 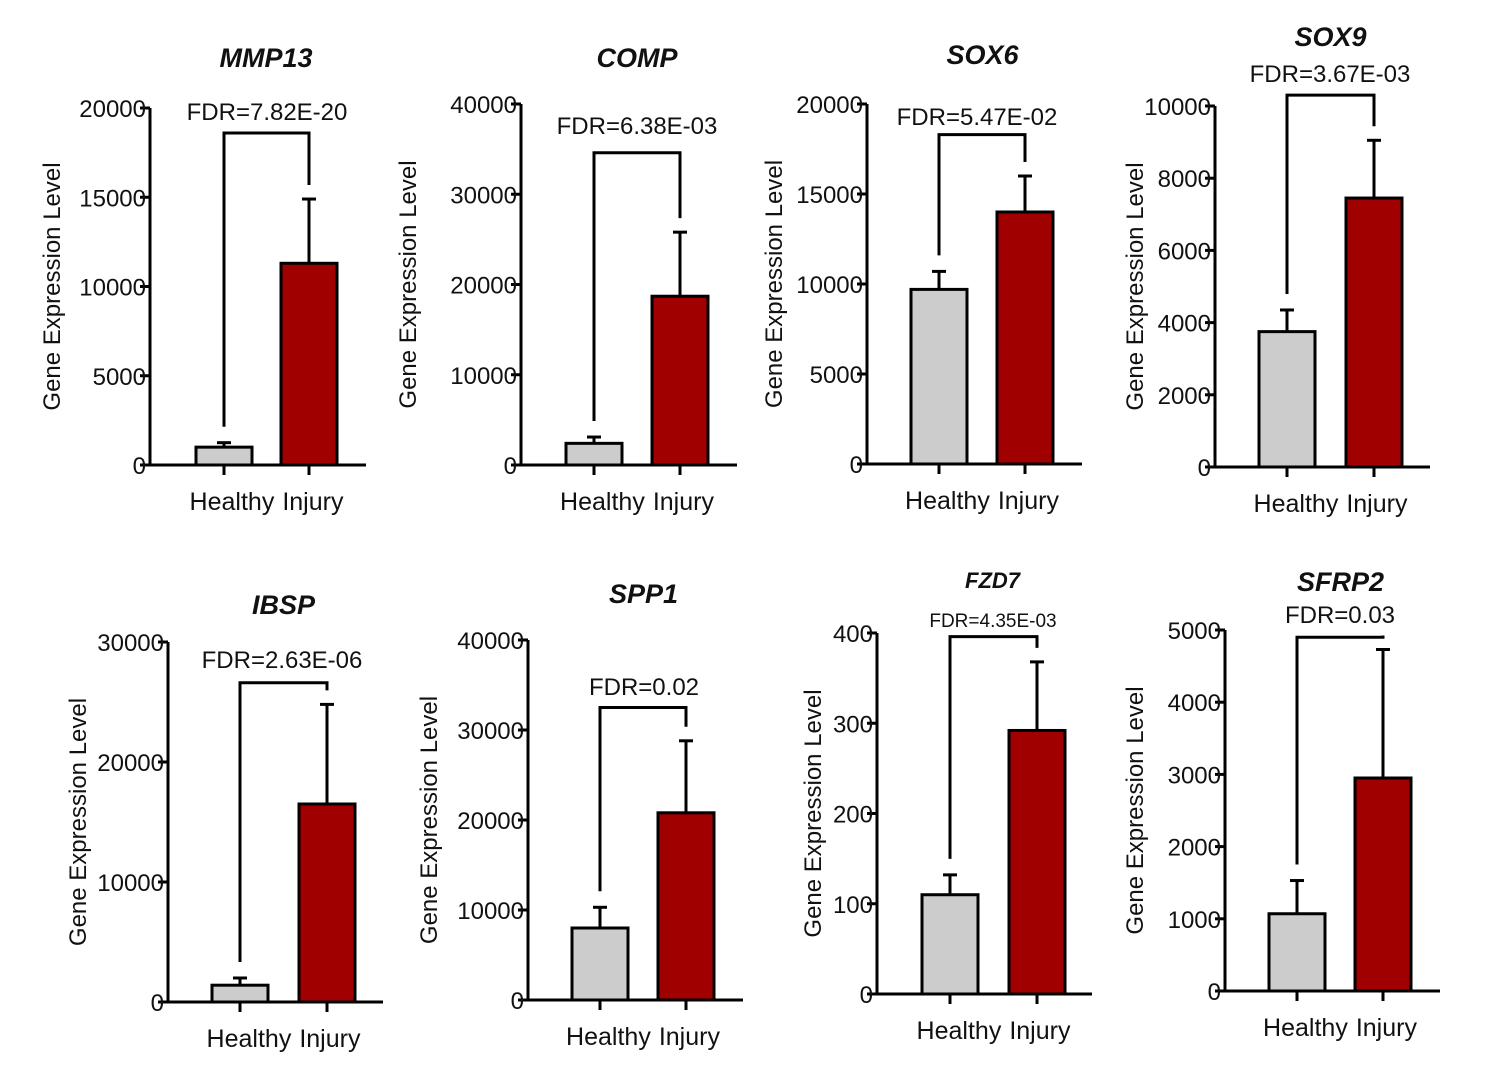 I want to click on fdr-annotation: FDR=4.35E-03, so click(x=992, y=621).